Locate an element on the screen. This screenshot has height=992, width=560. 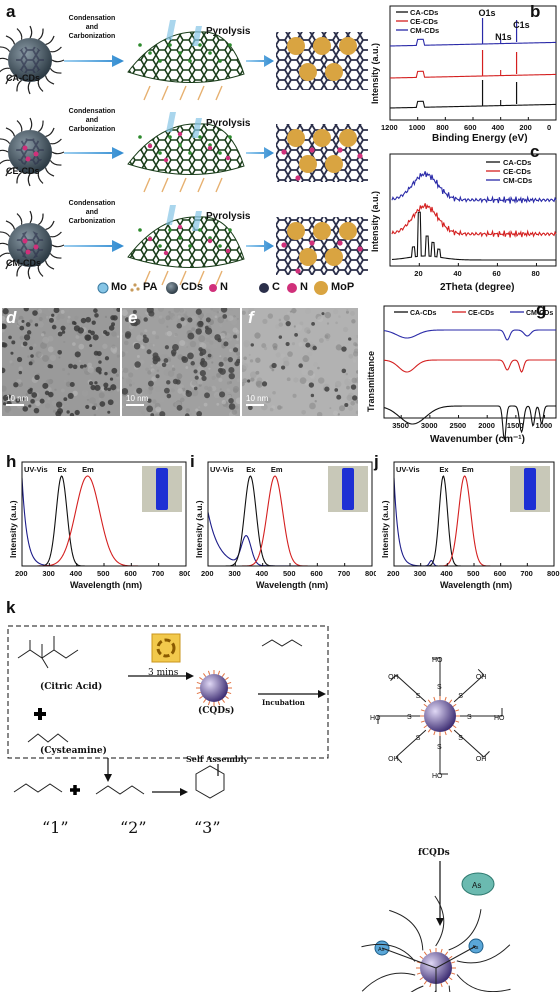
x-axis-label: Wavelength (nm) is located at coordinates (292, 585).